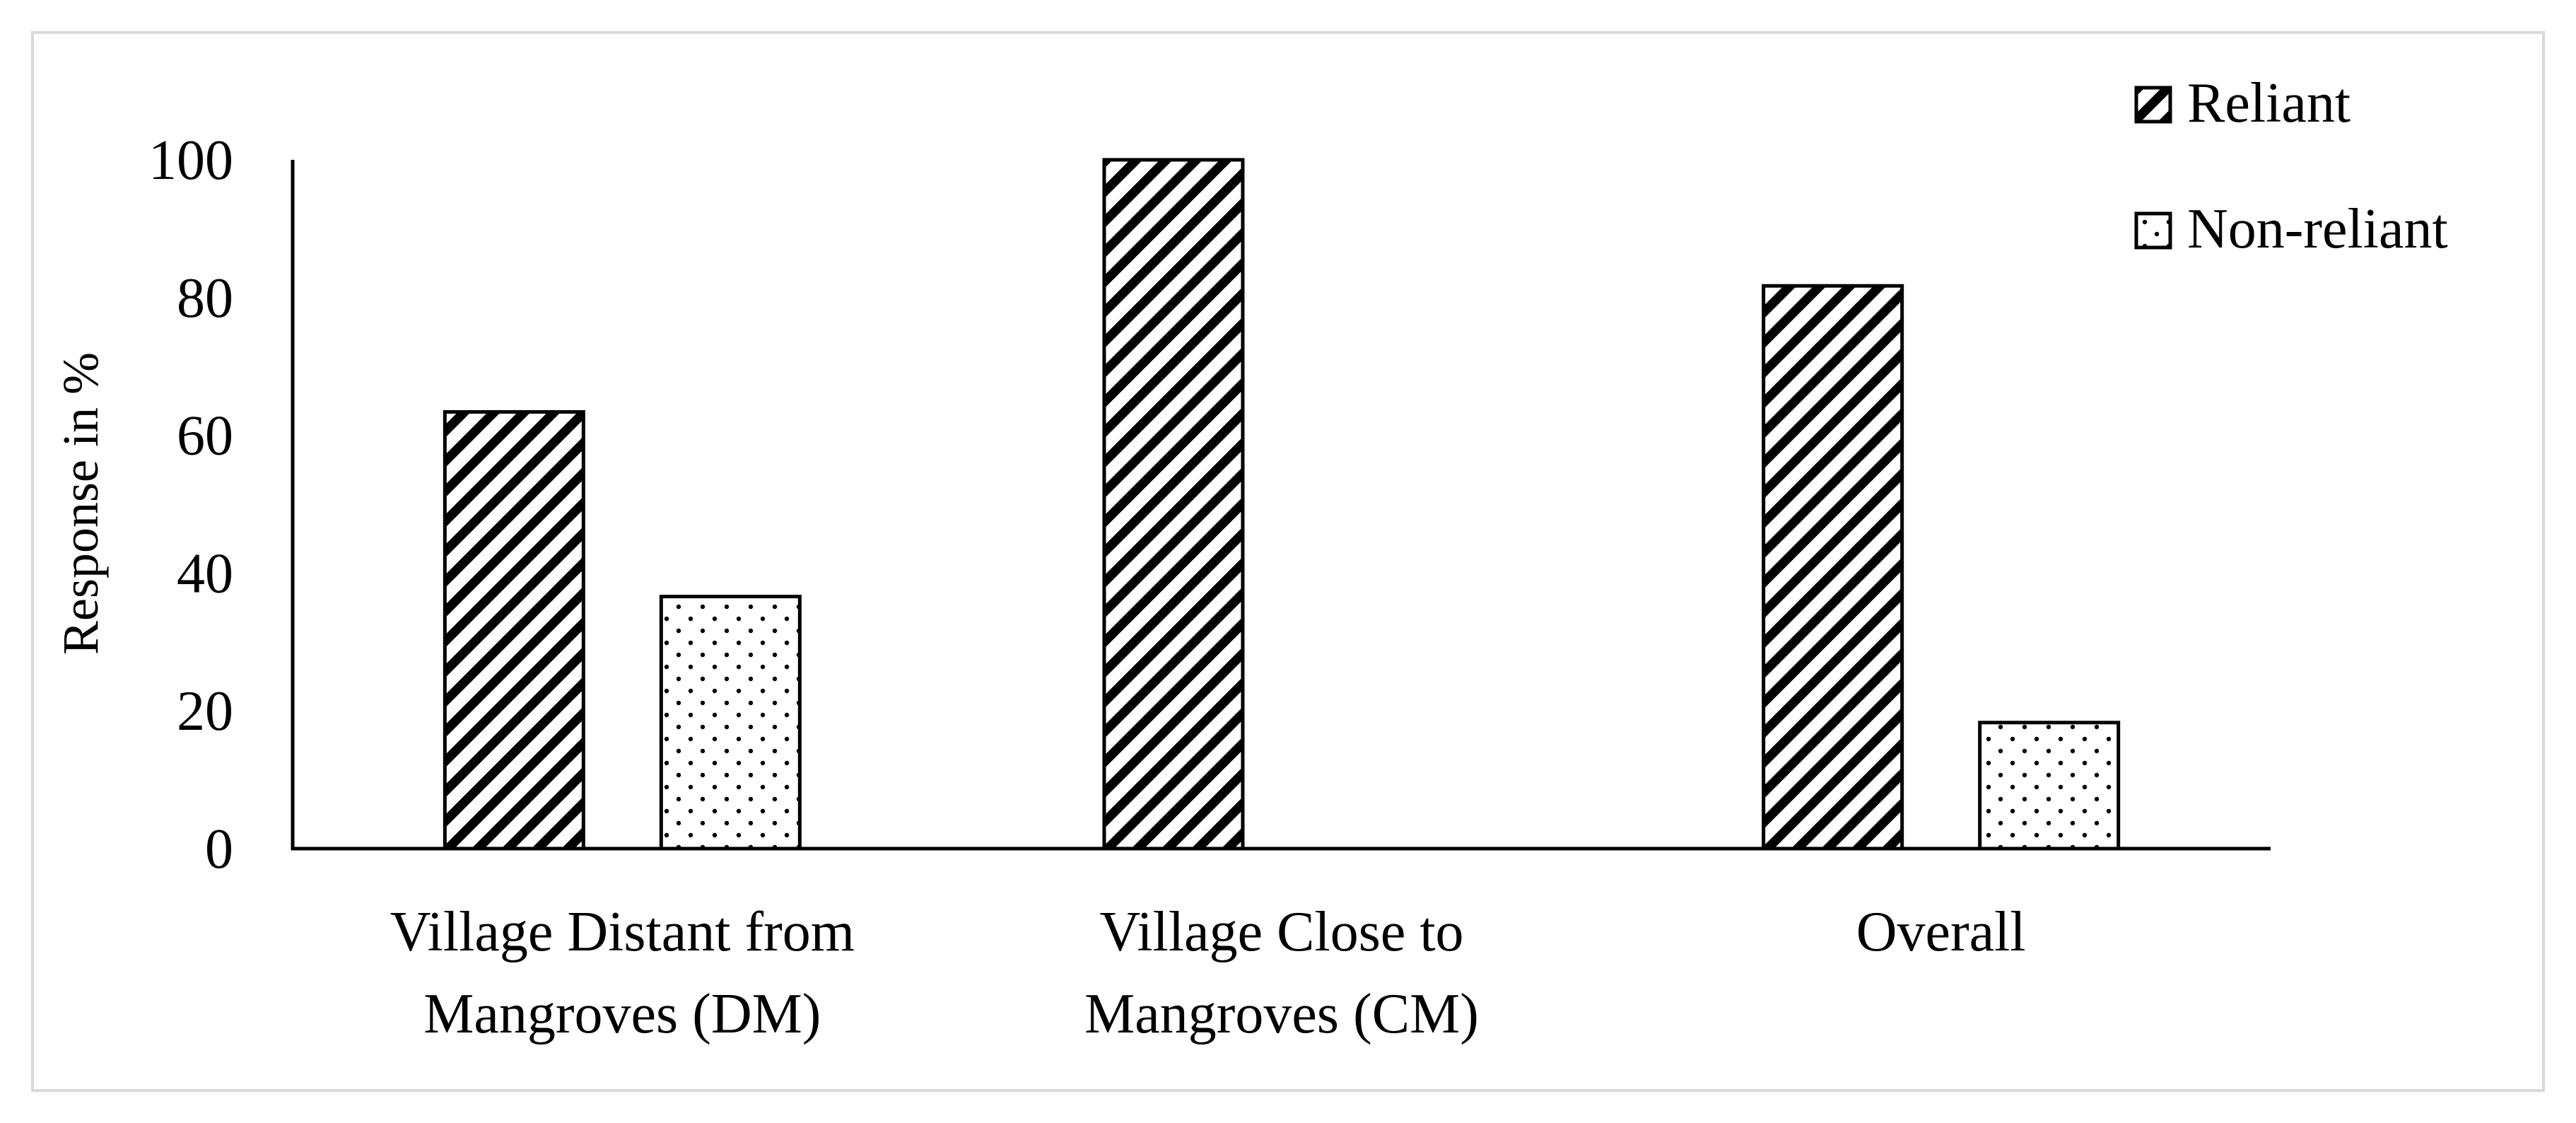 The width and height of the screenshot is (2576, 1123). Describe the element at coordinates (2291, 166) in the screenshot. I see `legend: Reliant Non-reliant` at that location.